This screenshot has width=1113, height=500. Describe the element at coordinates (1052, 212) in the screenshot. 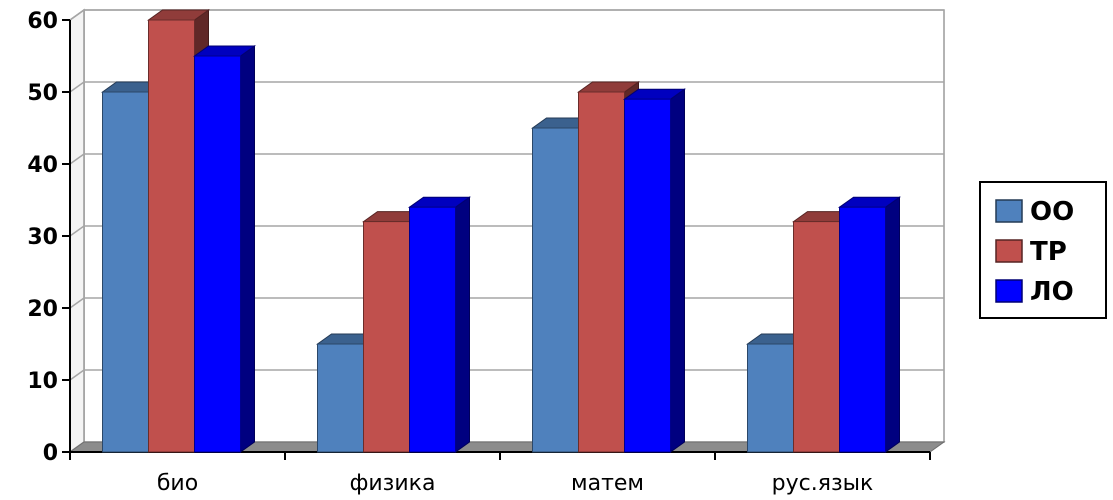

I see `legend-label: ОО` at that location.